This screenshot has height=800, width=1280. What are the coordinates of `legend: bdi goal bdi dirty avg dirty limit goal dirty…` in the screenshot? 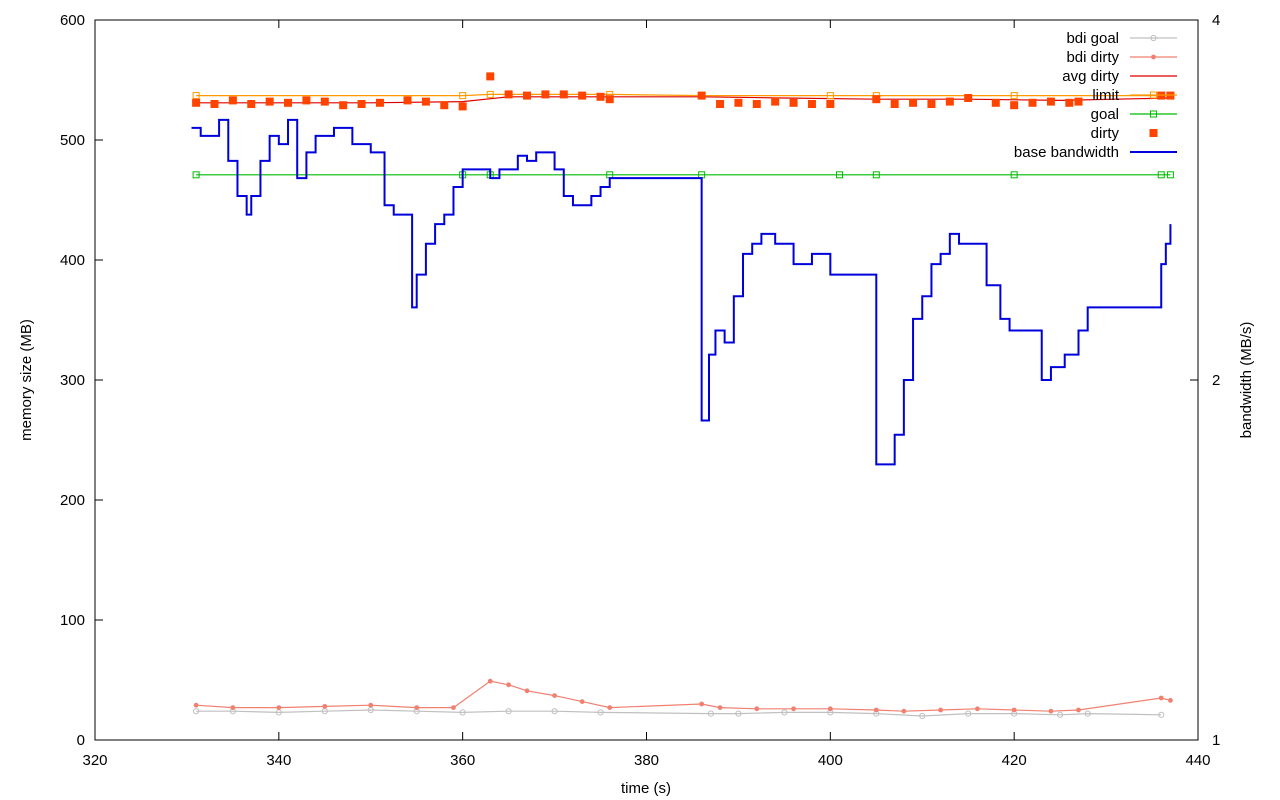 It's located at (1095, 95).